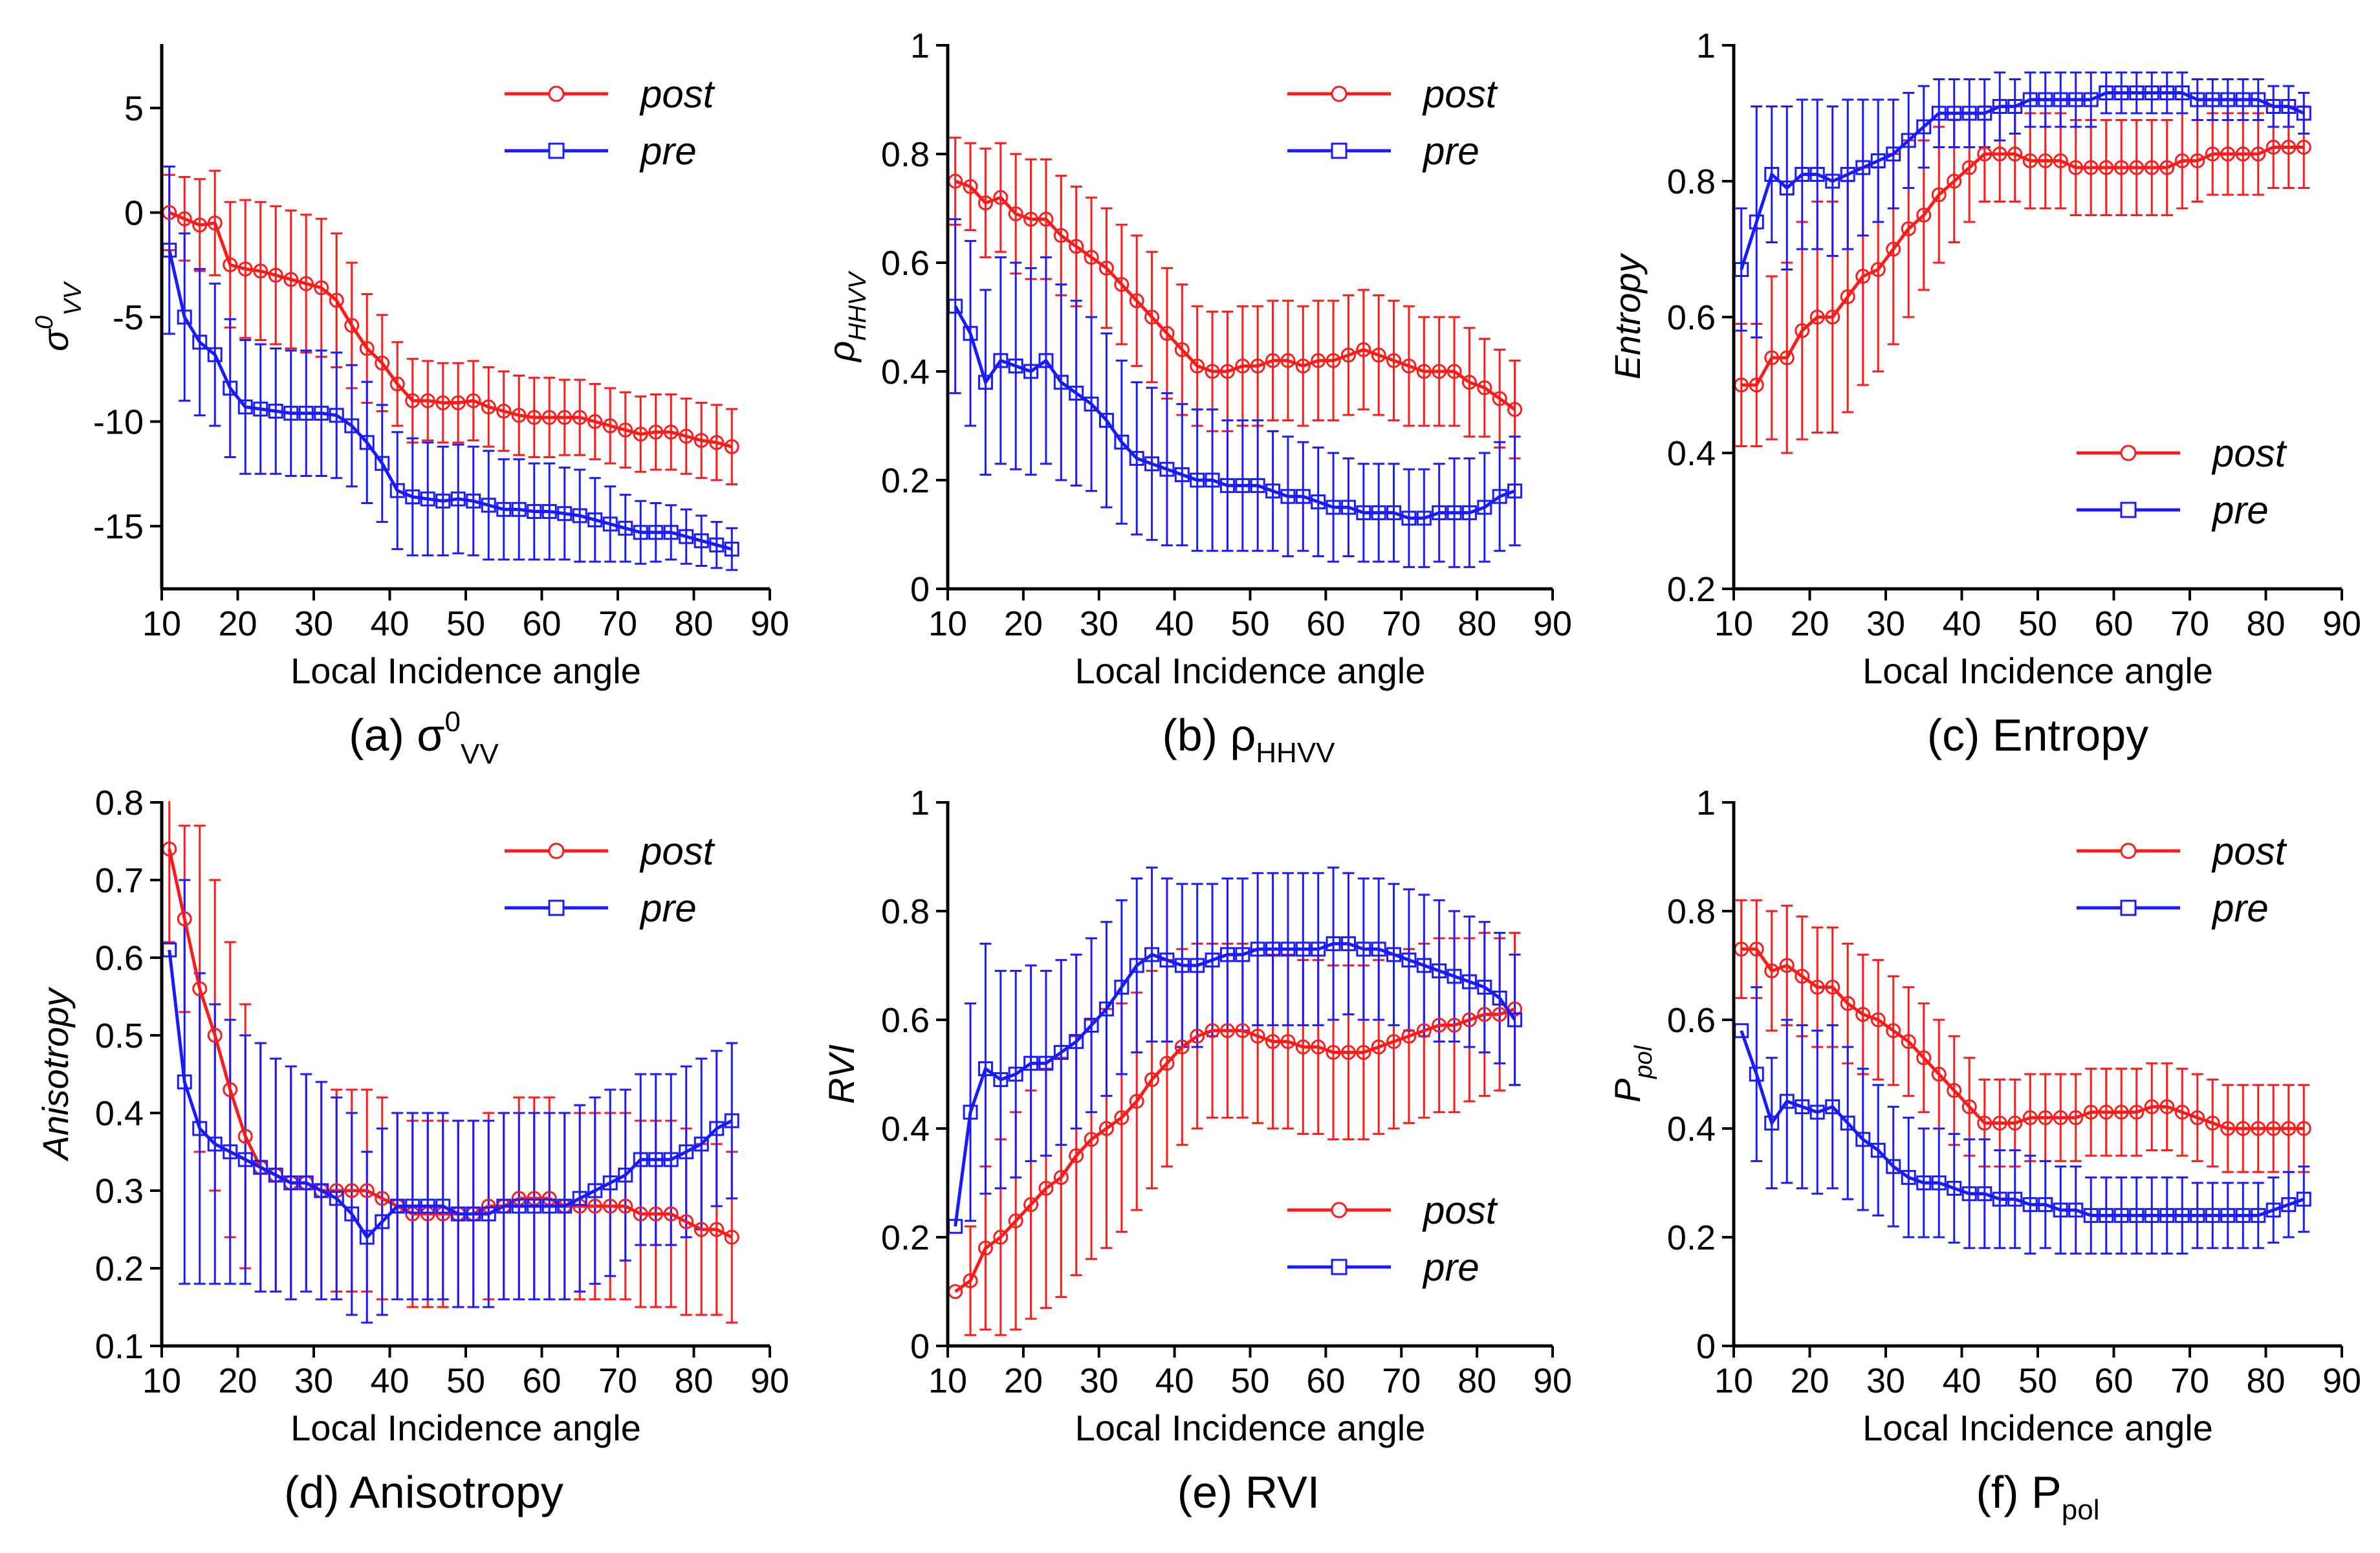 The image size is (2380, 1553). Describe the element at coordinates (2240, 908) in the screenshot. I see `legend-label-pre: pre` at that location.